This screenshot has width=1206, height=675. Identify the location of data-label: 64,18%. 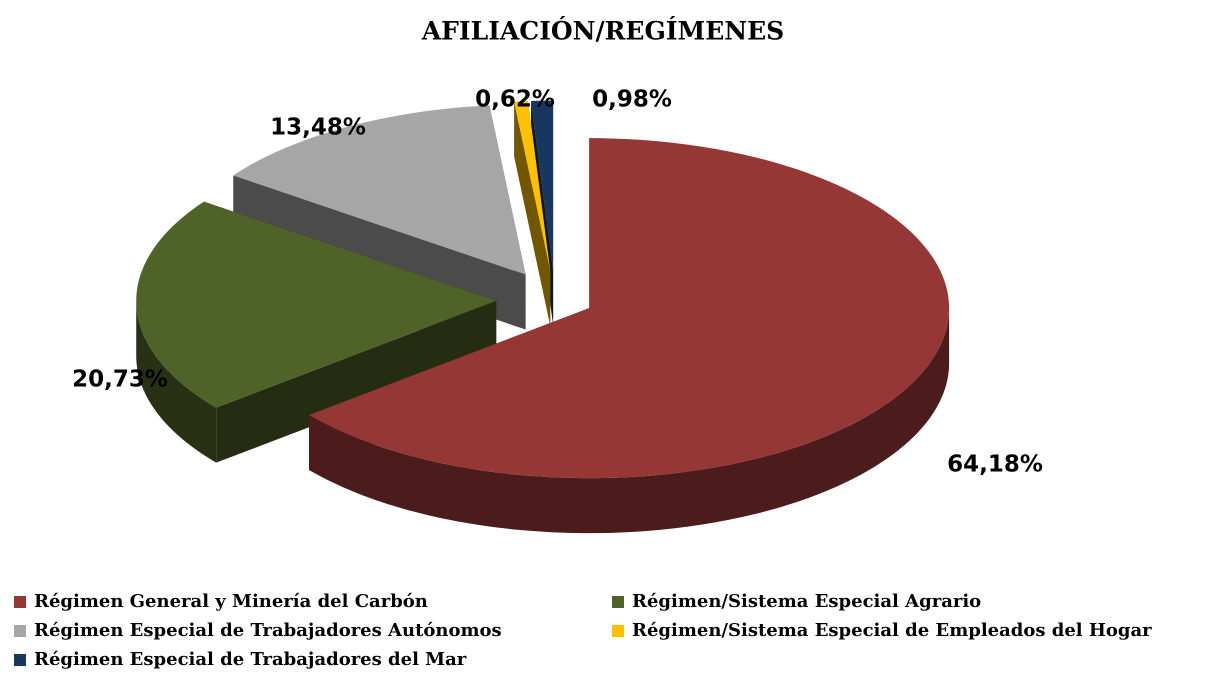
(995, 465).